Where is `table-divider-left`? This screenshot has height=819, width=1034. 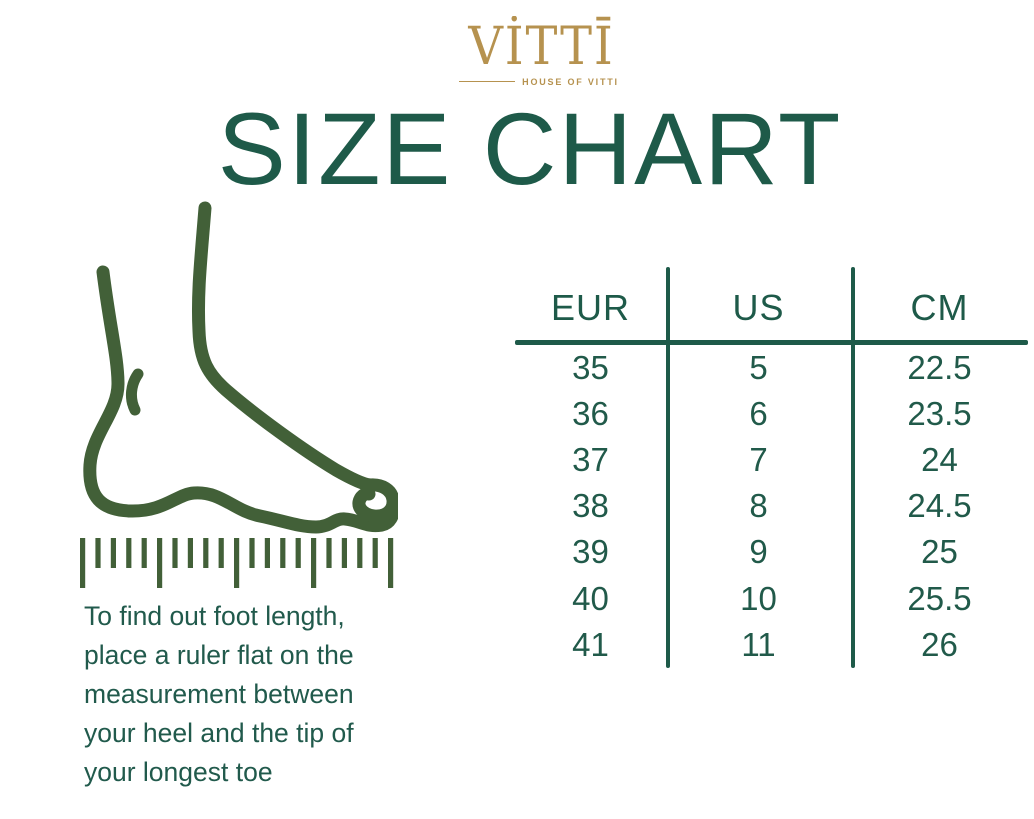 table-divider-left is located at coordinates (668, 467).